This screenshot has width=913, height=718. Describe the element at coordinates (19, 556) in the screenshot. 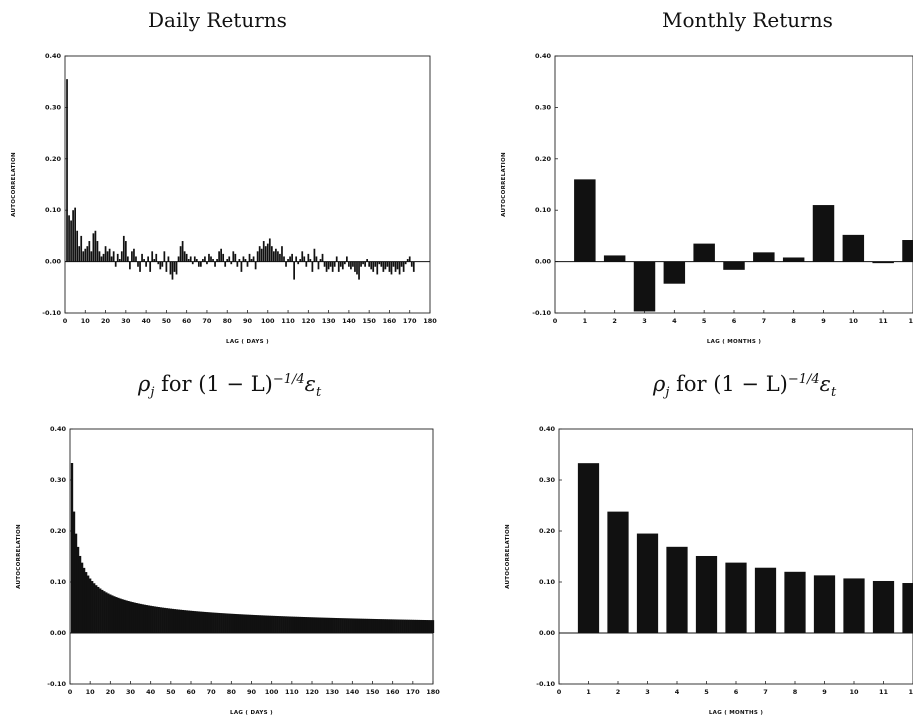

I see `y-axis-label-frac-daily: AUTOCORRELATION` at that location.